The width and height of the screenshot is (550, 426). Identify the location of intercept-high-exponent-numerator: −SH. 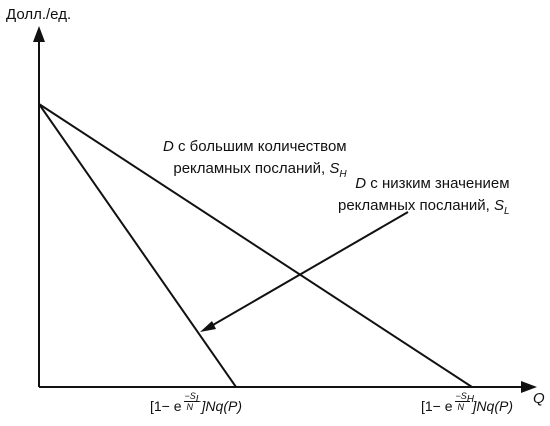
(465, 398).